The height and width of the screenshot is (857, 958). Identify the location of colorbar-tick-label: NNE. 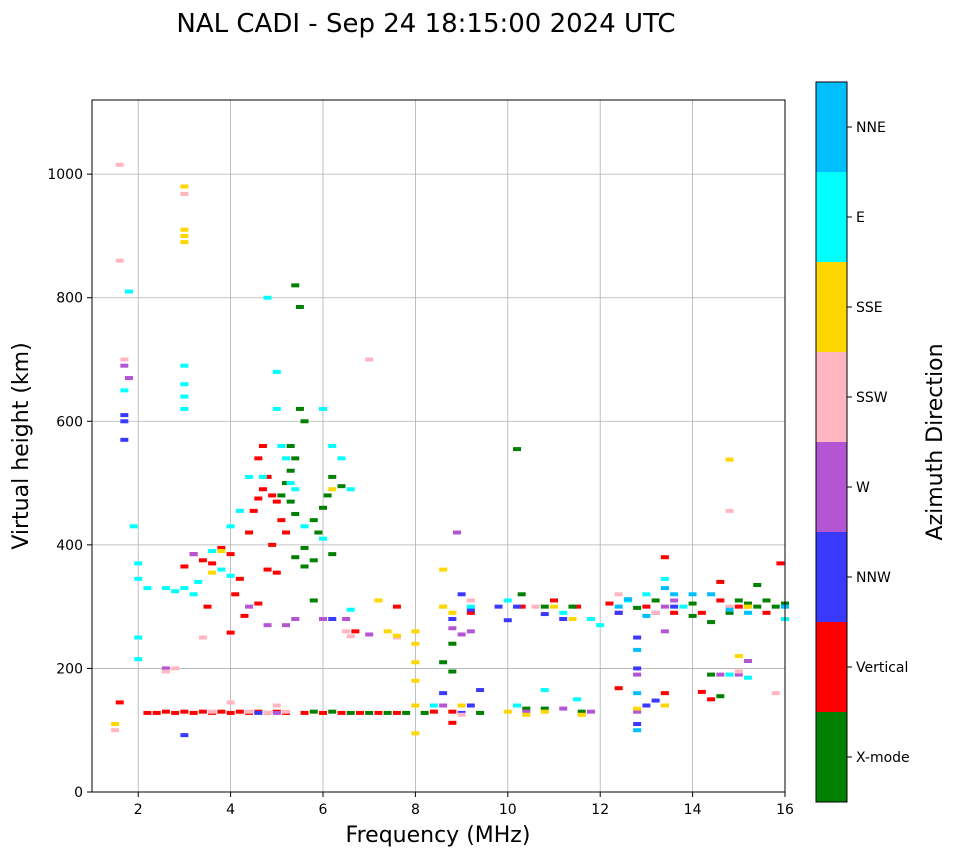
(871, 128).